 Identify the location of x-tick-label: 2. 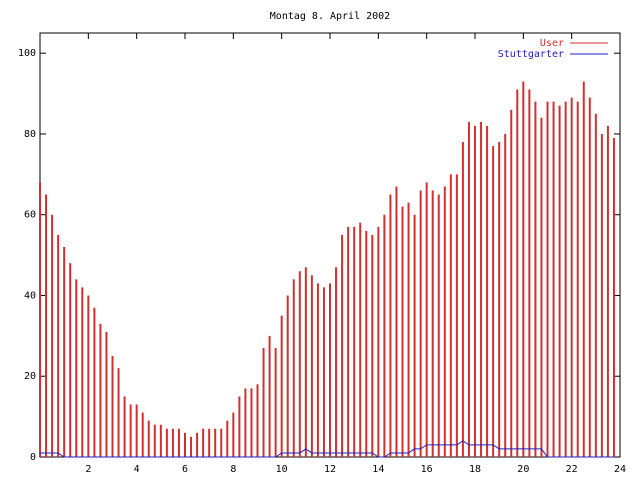
(88, 469).